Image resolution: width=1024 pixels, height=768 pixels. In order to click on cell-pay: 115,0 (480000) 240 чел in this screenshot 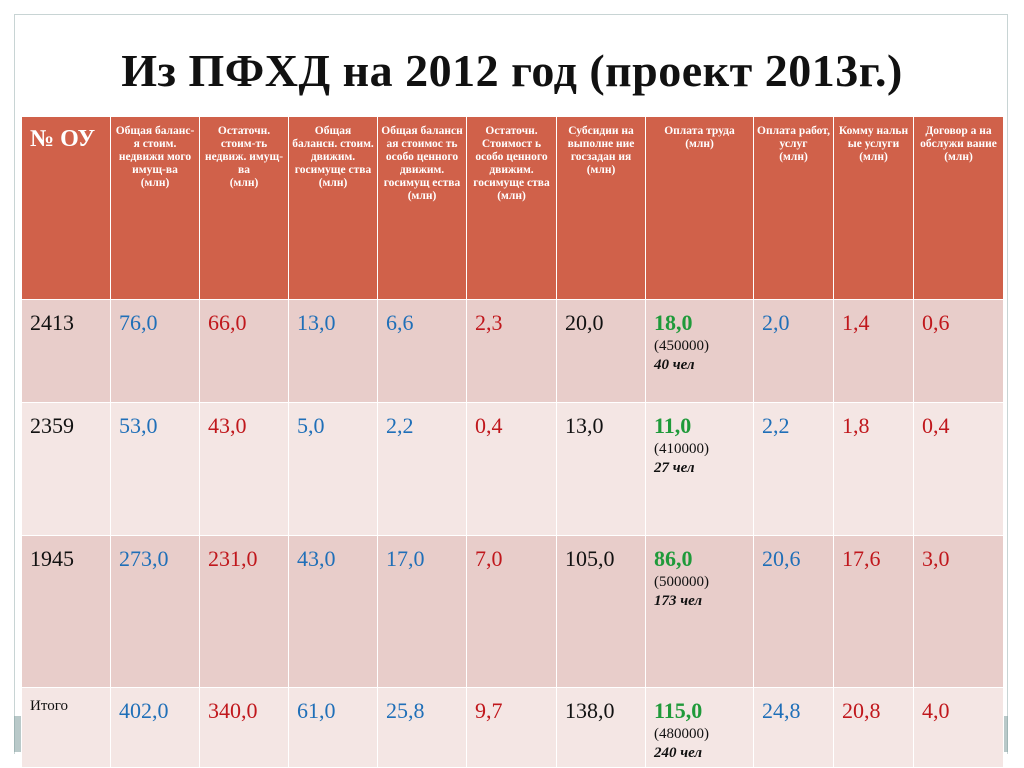, I will do `click(699, 727)`.